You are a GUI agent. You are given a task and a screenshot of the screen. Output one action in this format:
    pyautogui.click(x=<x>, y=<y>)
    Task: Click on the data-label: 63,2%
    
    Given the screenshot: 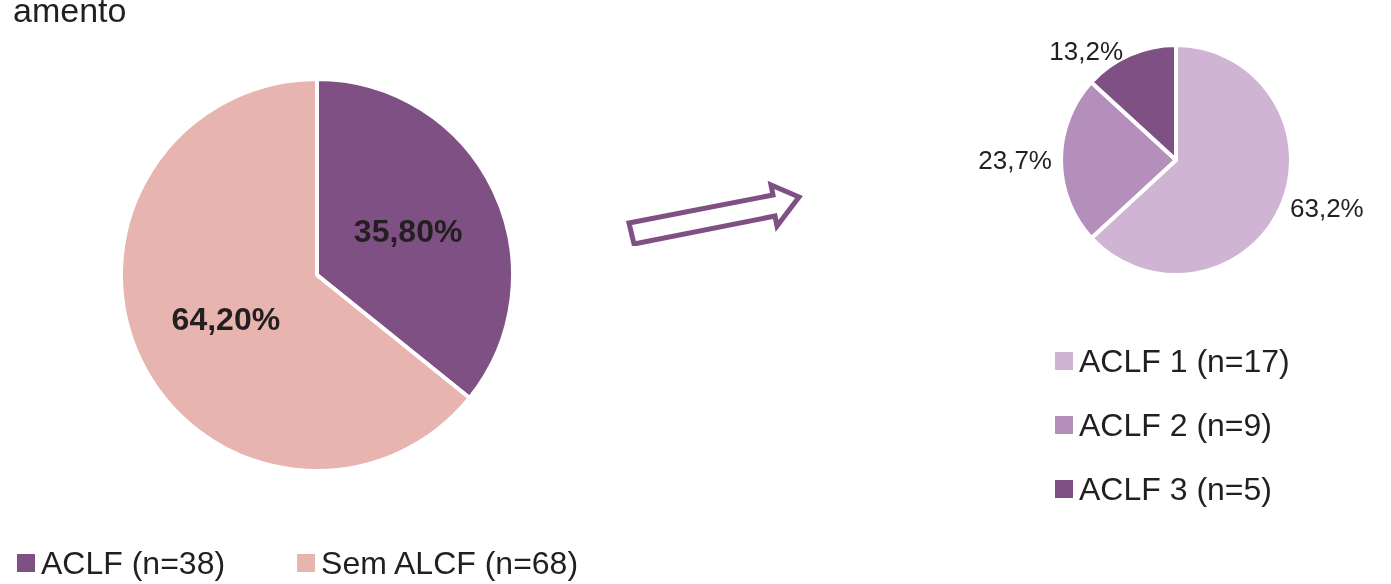 What is the action you would take?
    pyautogui.click(x=1327, y=207)
    